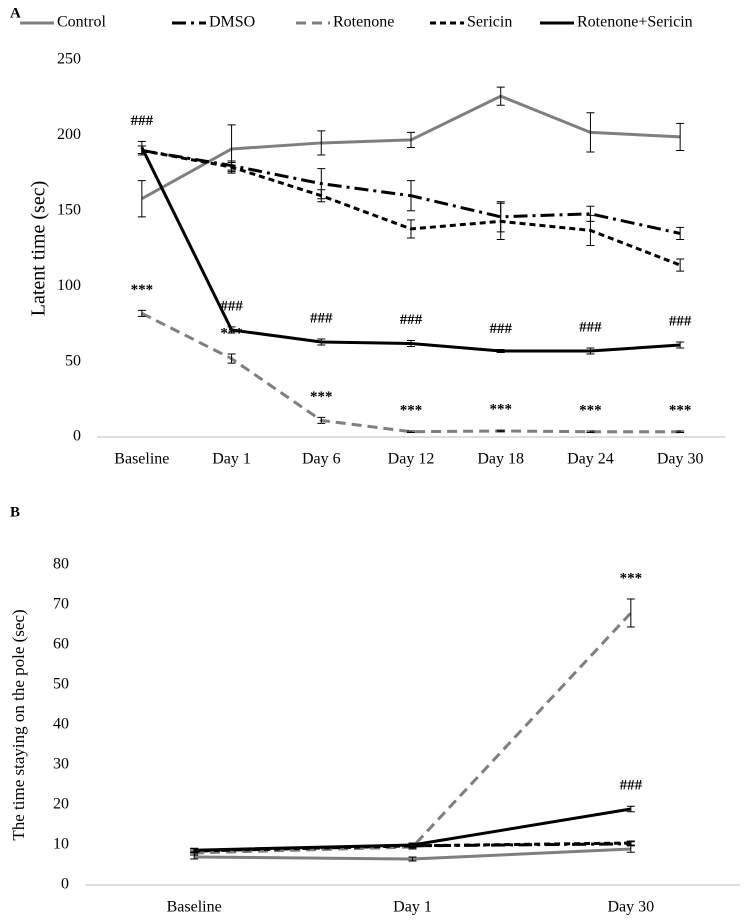  I want to click on y-tick-label: 40, so click(61, 724).